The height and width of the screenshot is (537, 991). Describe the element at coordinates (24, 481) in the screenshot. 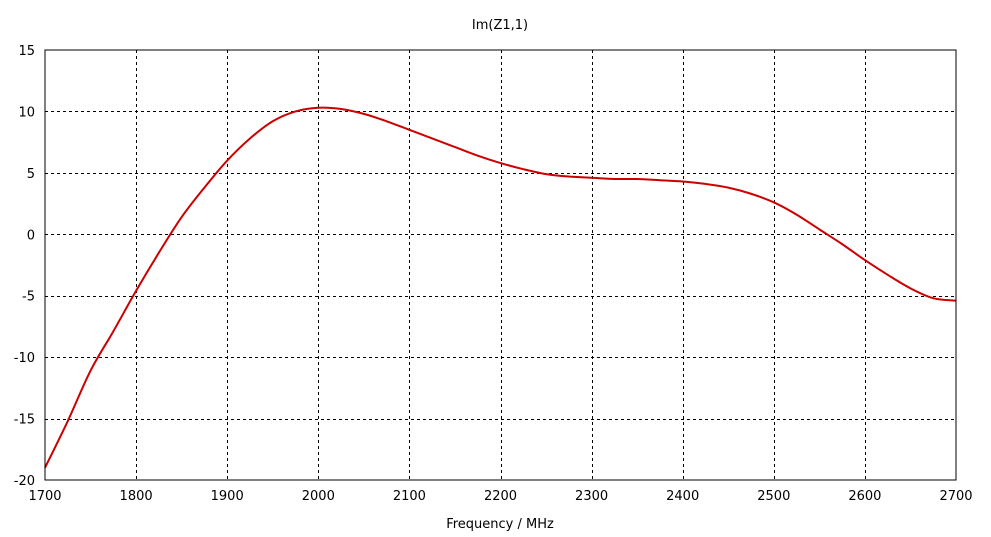

I see `y-tick-label: -20` at that location.